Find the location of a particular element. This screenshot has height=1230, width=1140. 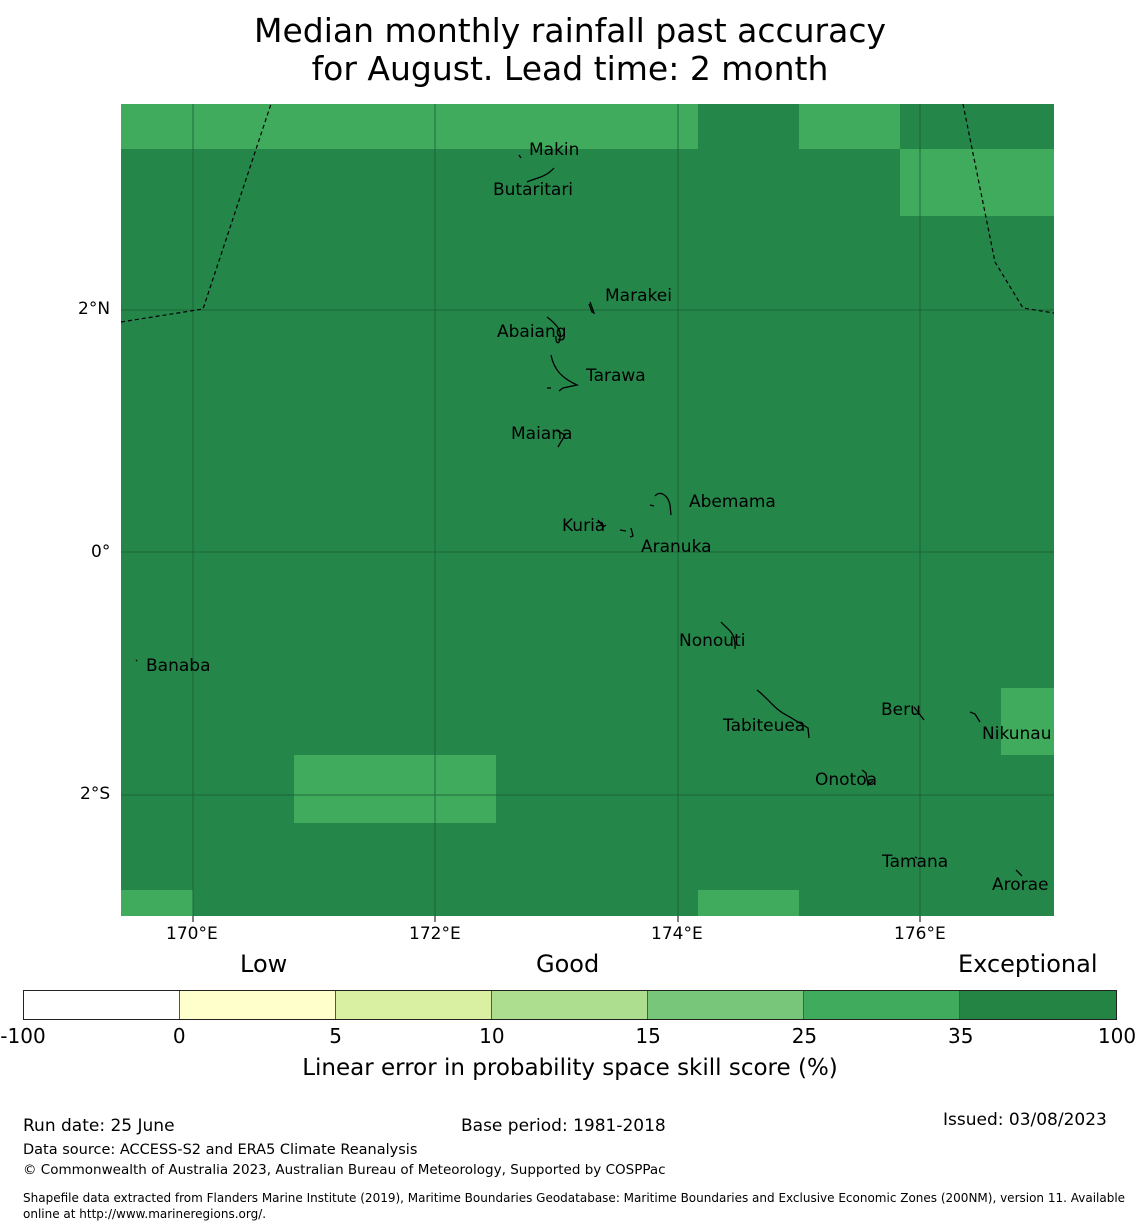

island-label-tarawa: Tarawa is located at coordinates (616, 376).